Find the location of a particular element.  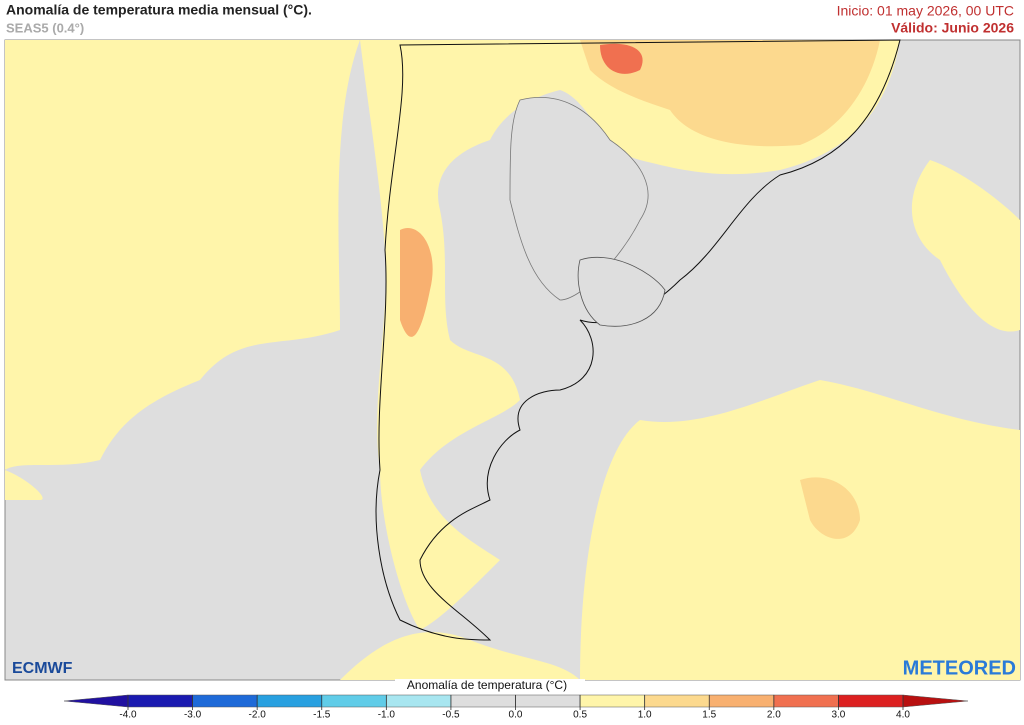

valid-date: Válido: Junio 2026 is located at coordinates (952, 28).